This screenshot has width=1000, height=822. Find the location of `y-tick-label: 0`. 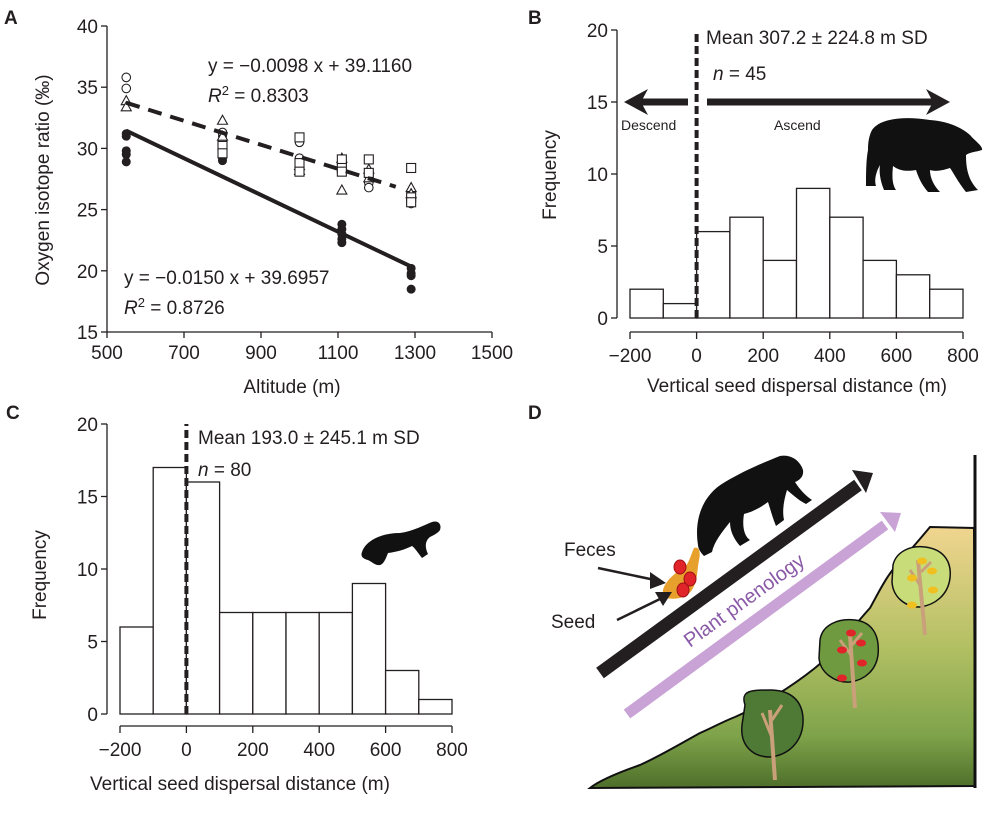

y-tick-label: 0 is located at coordinates (602, 319).